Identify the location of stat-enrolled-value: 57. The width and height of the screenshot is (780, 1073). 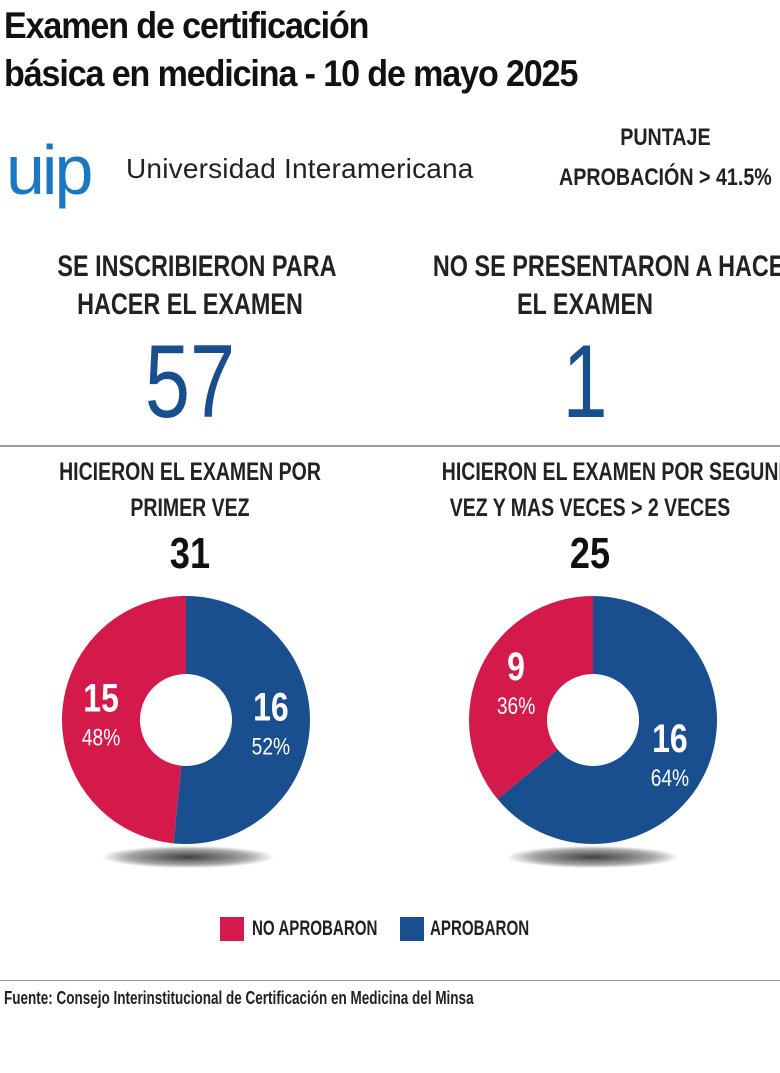
(190, 382).